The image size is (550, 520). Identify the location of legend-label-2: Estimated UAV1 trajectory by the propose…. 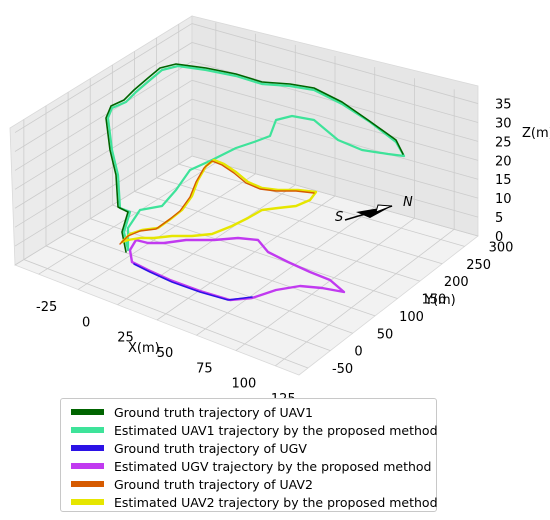
(276, 430).